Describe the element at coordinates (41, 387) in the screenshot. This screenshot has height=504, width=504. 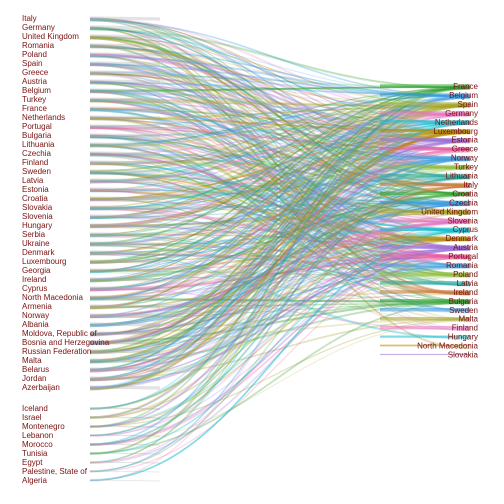
I see `source-label: Azerbaijan` at that location.